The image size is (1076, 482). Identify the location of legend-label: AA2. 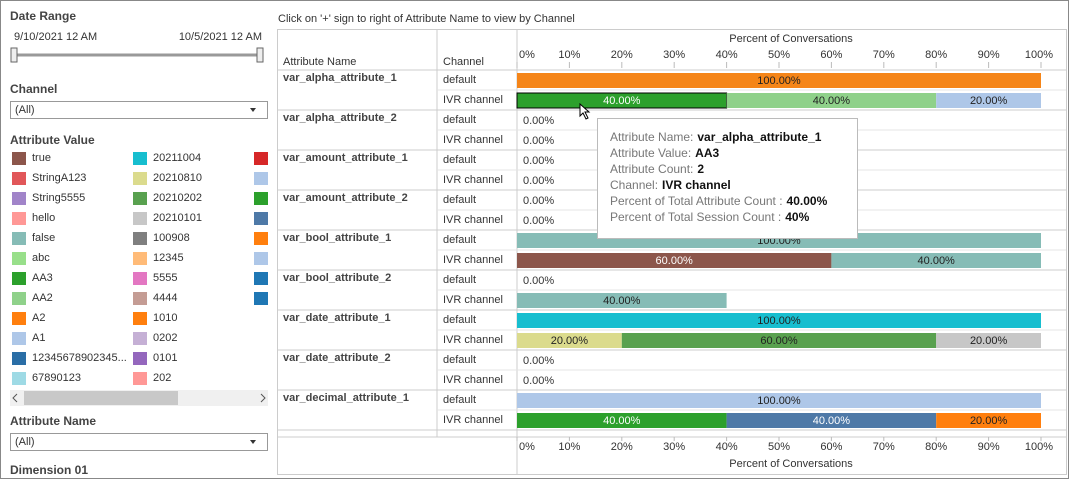
(42, 298).